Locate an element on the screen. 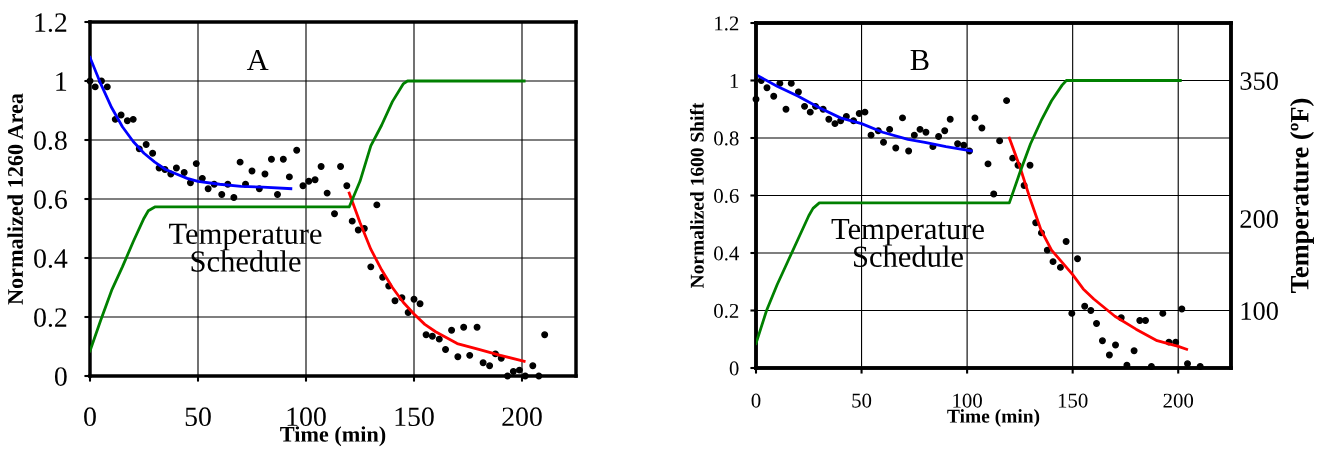 This screenshot has height=449, width=1327. annotation: B is located at coordinates (919, 60).